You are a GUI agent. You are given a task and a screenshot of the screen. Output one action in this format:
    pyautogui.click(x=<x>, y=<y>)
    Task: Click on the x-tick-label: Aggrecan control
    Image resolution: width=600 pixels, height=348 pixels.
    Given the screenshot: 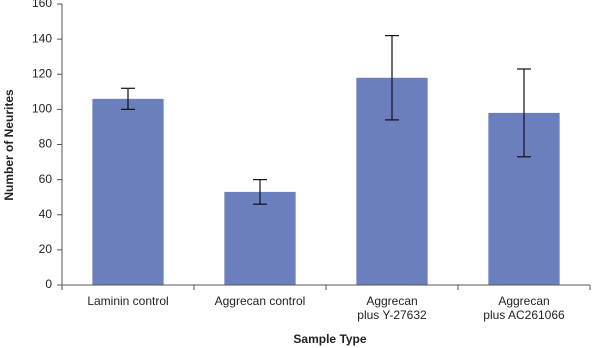 What is the action you would take?
    pyautogui.click(x=260, y=301)
    